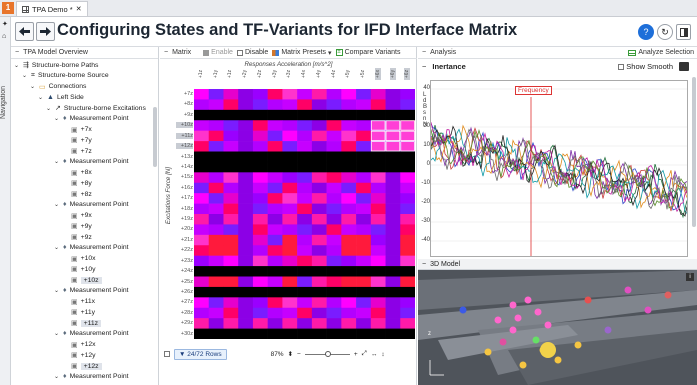 The width and height of the screenshot is (697, 385). I want to click on navigation-label: Navigation, so click(3, 102).